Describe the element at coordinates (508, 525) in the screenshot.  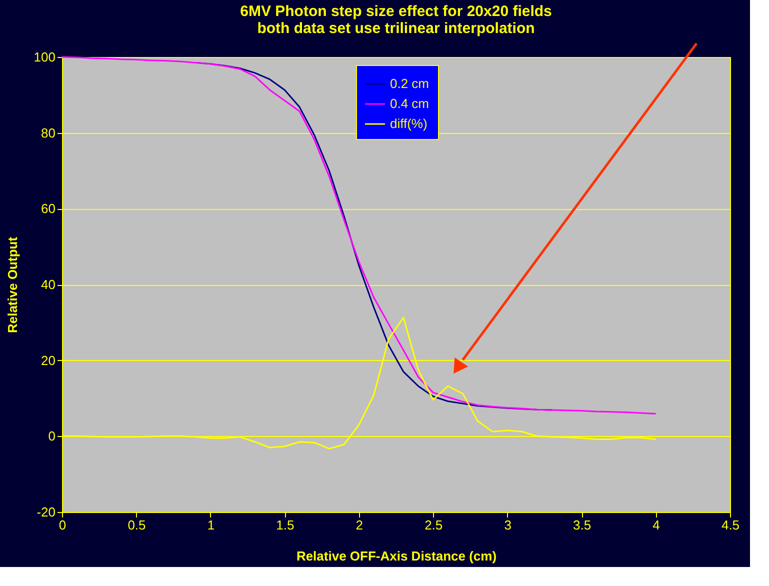
I see `x-tick-label: 3` at that location.